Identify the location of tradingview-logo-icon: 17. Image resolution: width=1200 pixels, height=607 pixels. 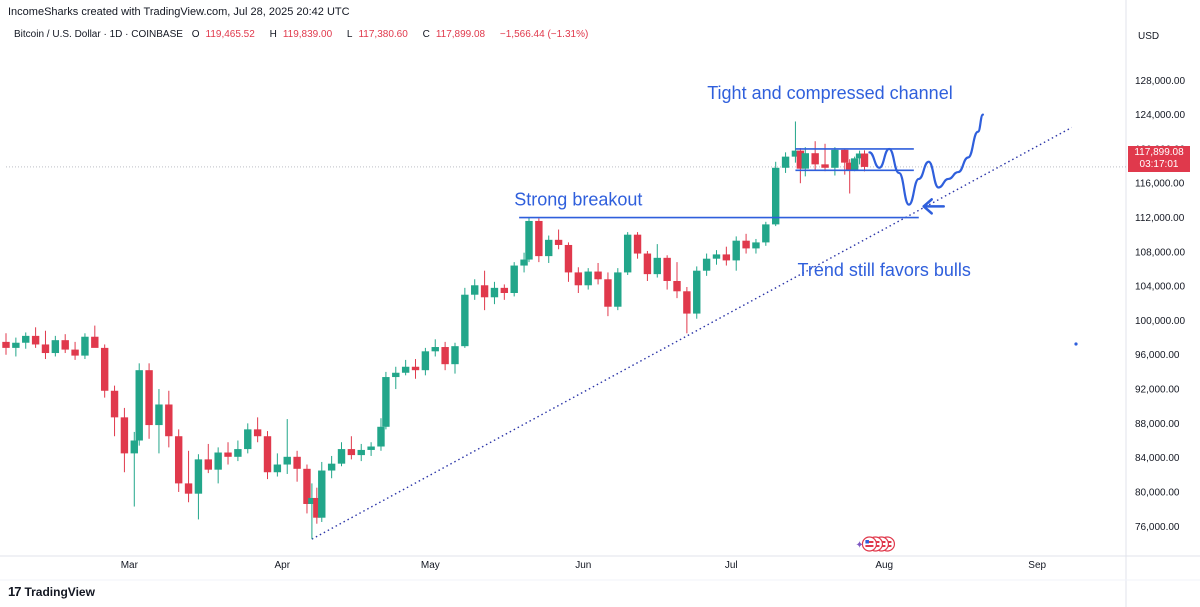
(15, 591).